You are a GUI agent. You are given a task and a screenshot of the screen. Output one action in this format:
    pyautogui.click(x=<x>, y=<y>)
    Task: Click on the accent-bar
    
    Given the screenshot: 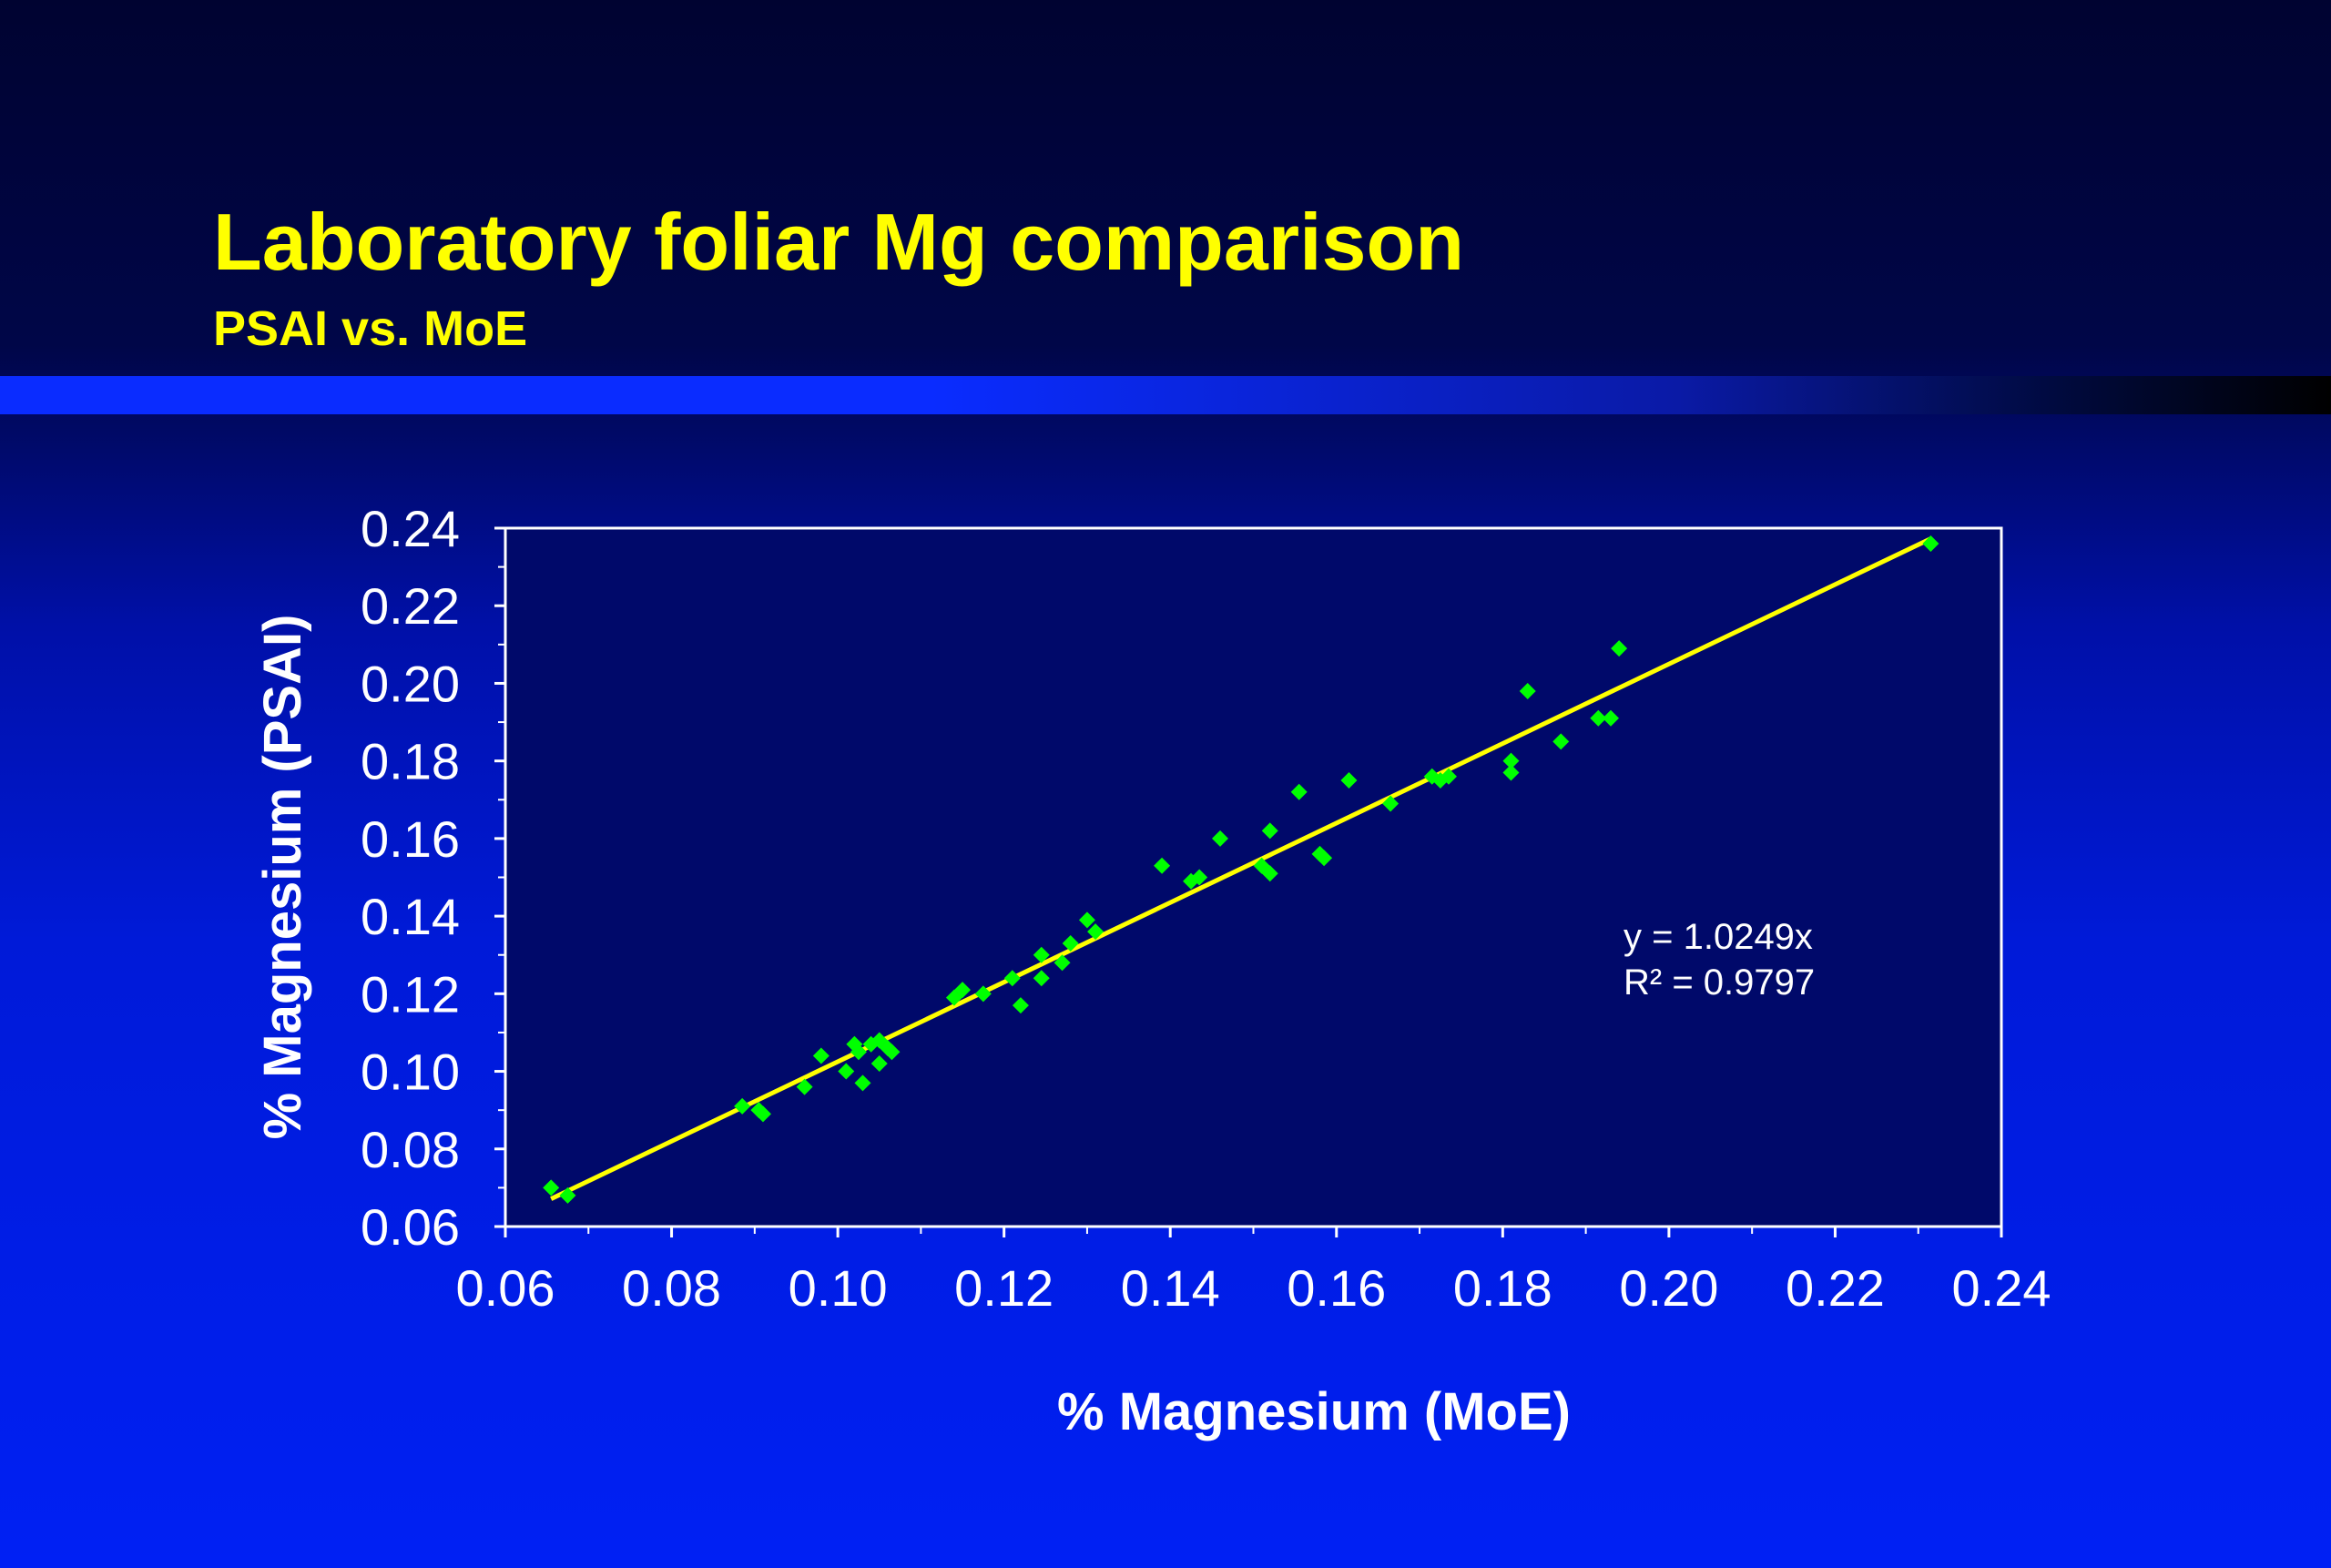 What is the action you would take?
    pyautogui.click(x=1165, y=395)
    